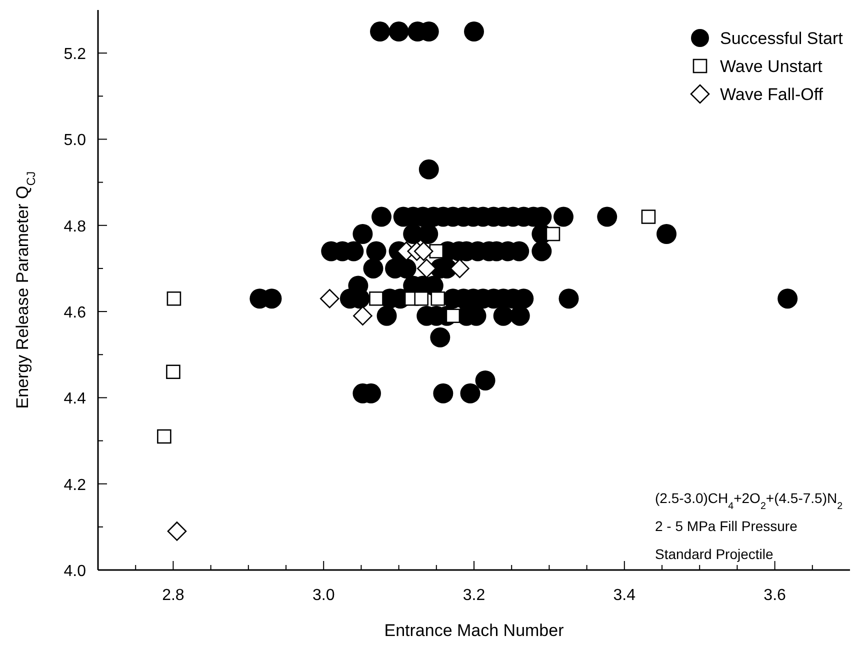 This screenshot has width=857, height=645. What do you see at coordinates (75, 141) in the screenshot?
I see `y-tick-label: 5.0` at bounding box center [75, 141].